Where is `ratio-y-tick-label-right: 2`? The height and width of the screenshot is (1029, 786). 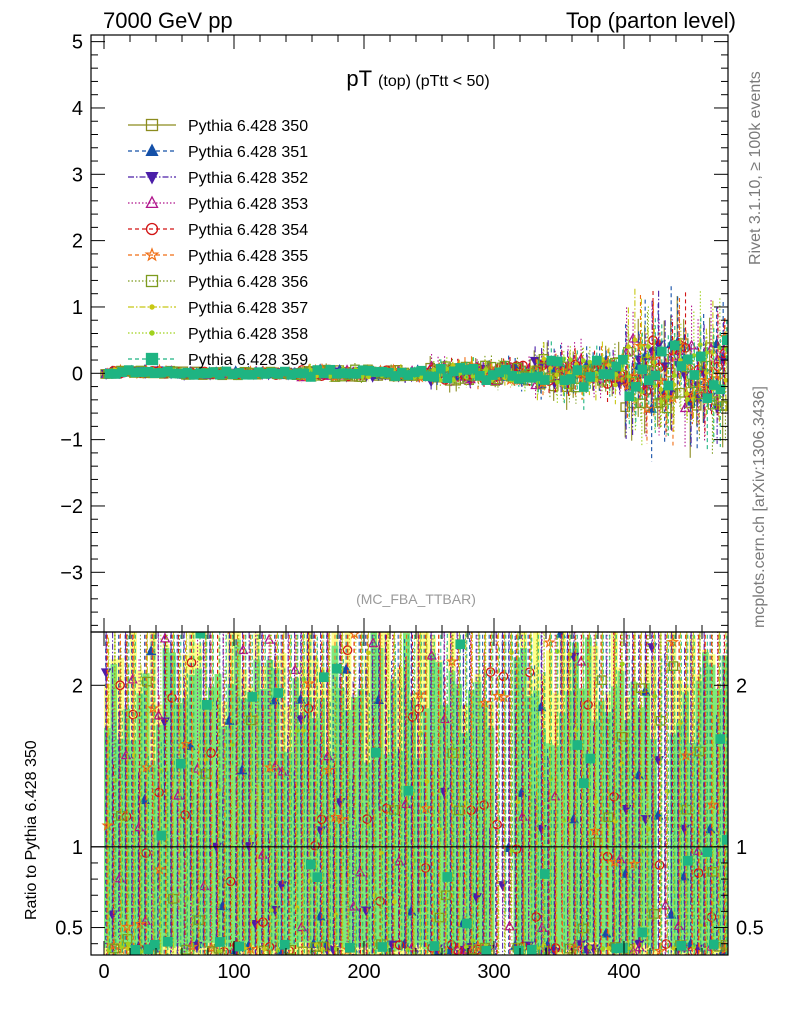 ratio-y-tick-label-right: 2 is located at coordinates (741, 686).